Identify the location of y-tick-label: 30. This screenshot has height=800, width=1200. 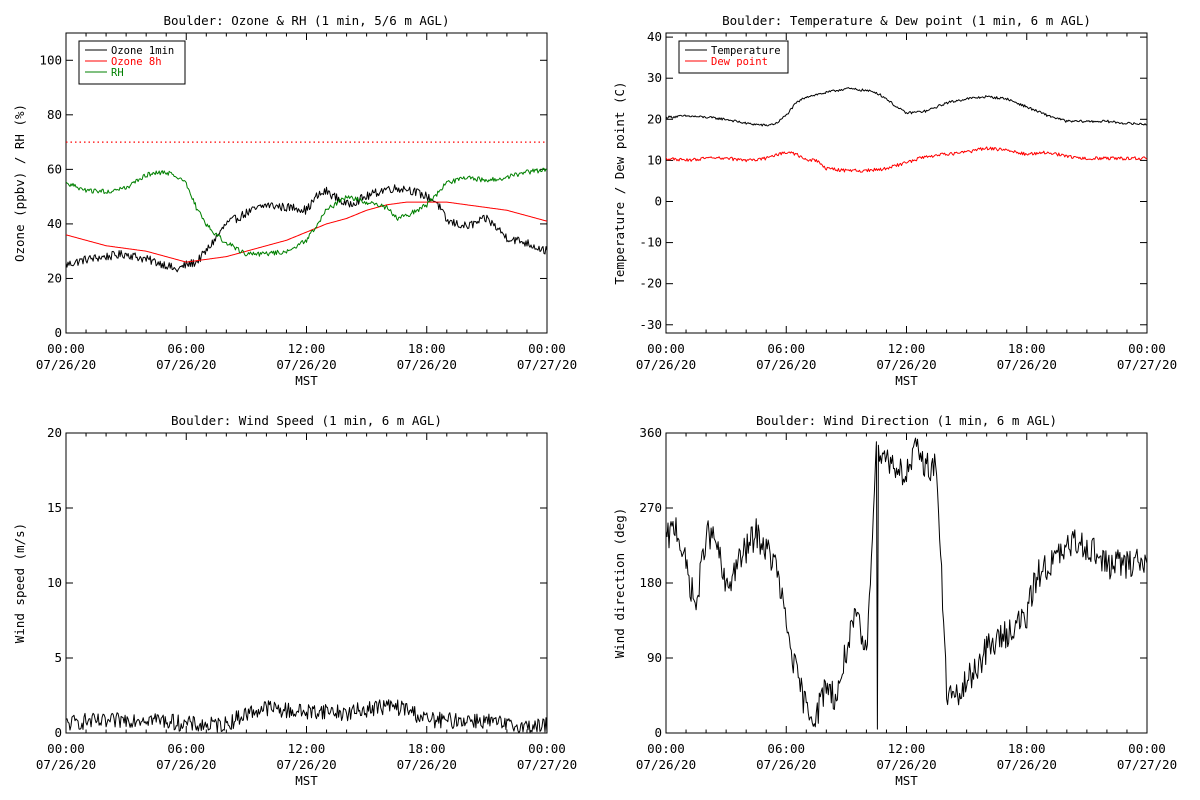
(654, 77).